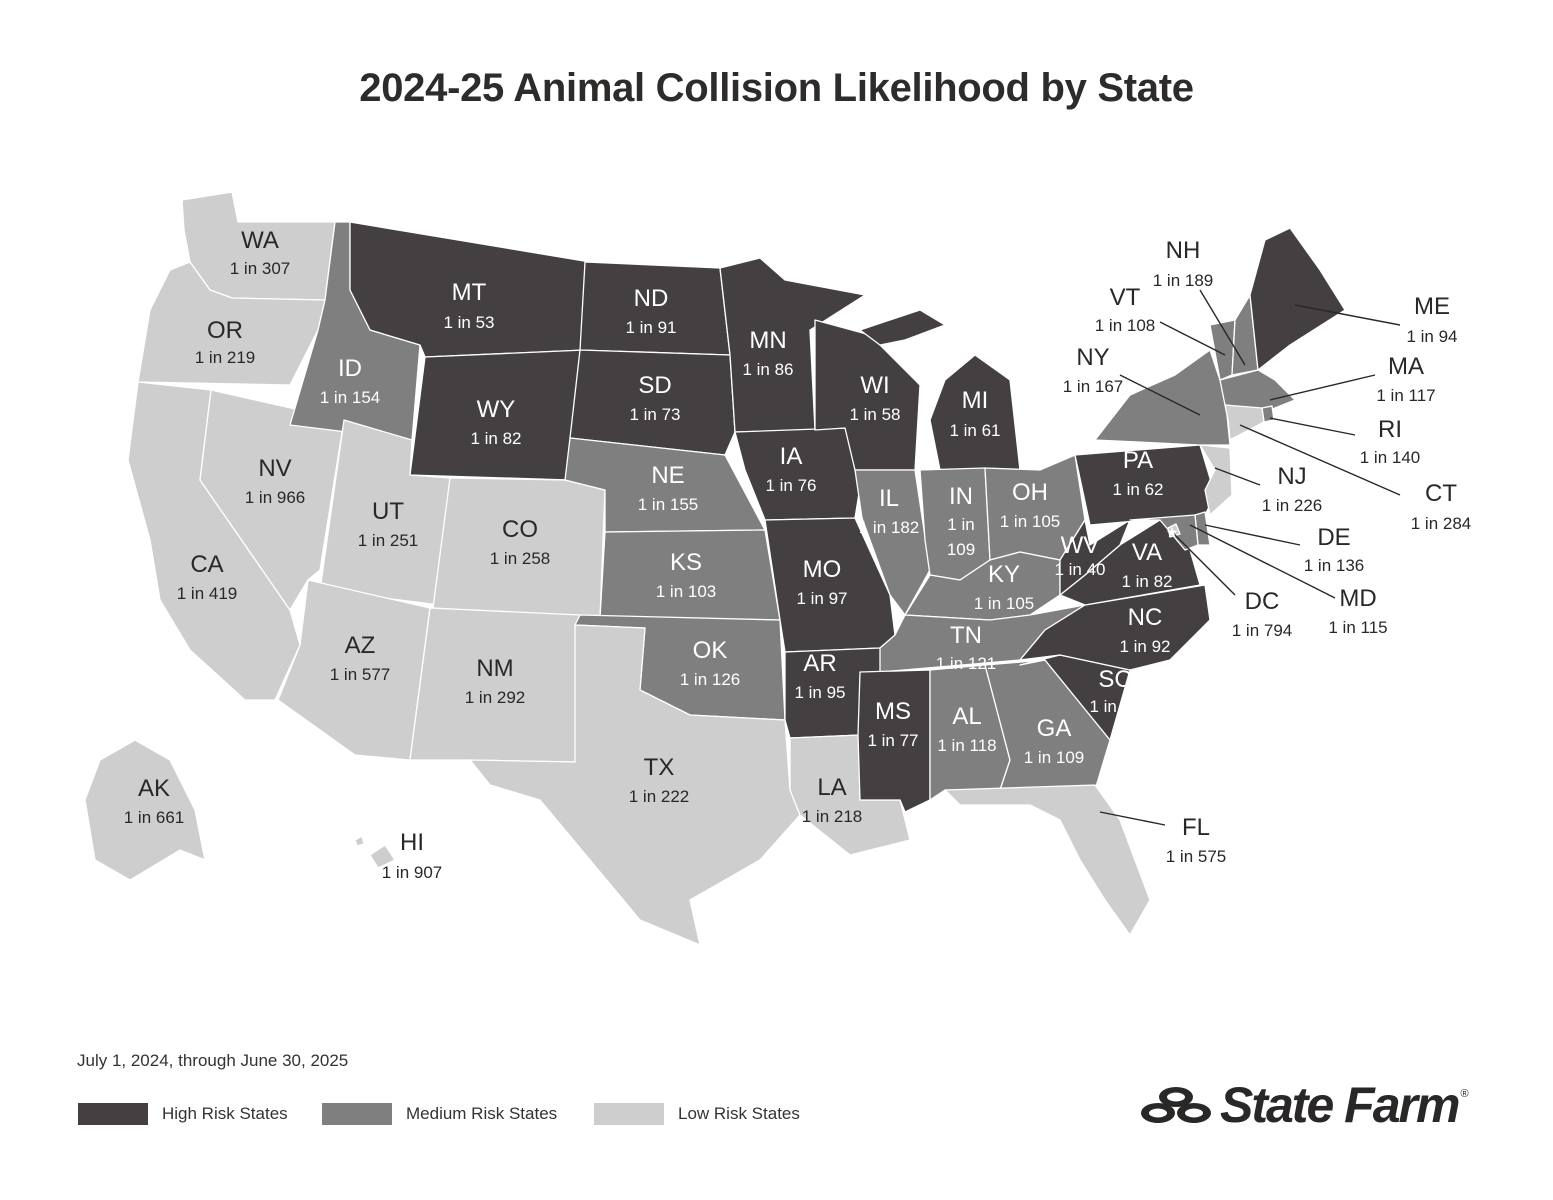  Describe the element at coordinates (520, 529) in the screenshot. I see `state-code-co: CO` at that location.